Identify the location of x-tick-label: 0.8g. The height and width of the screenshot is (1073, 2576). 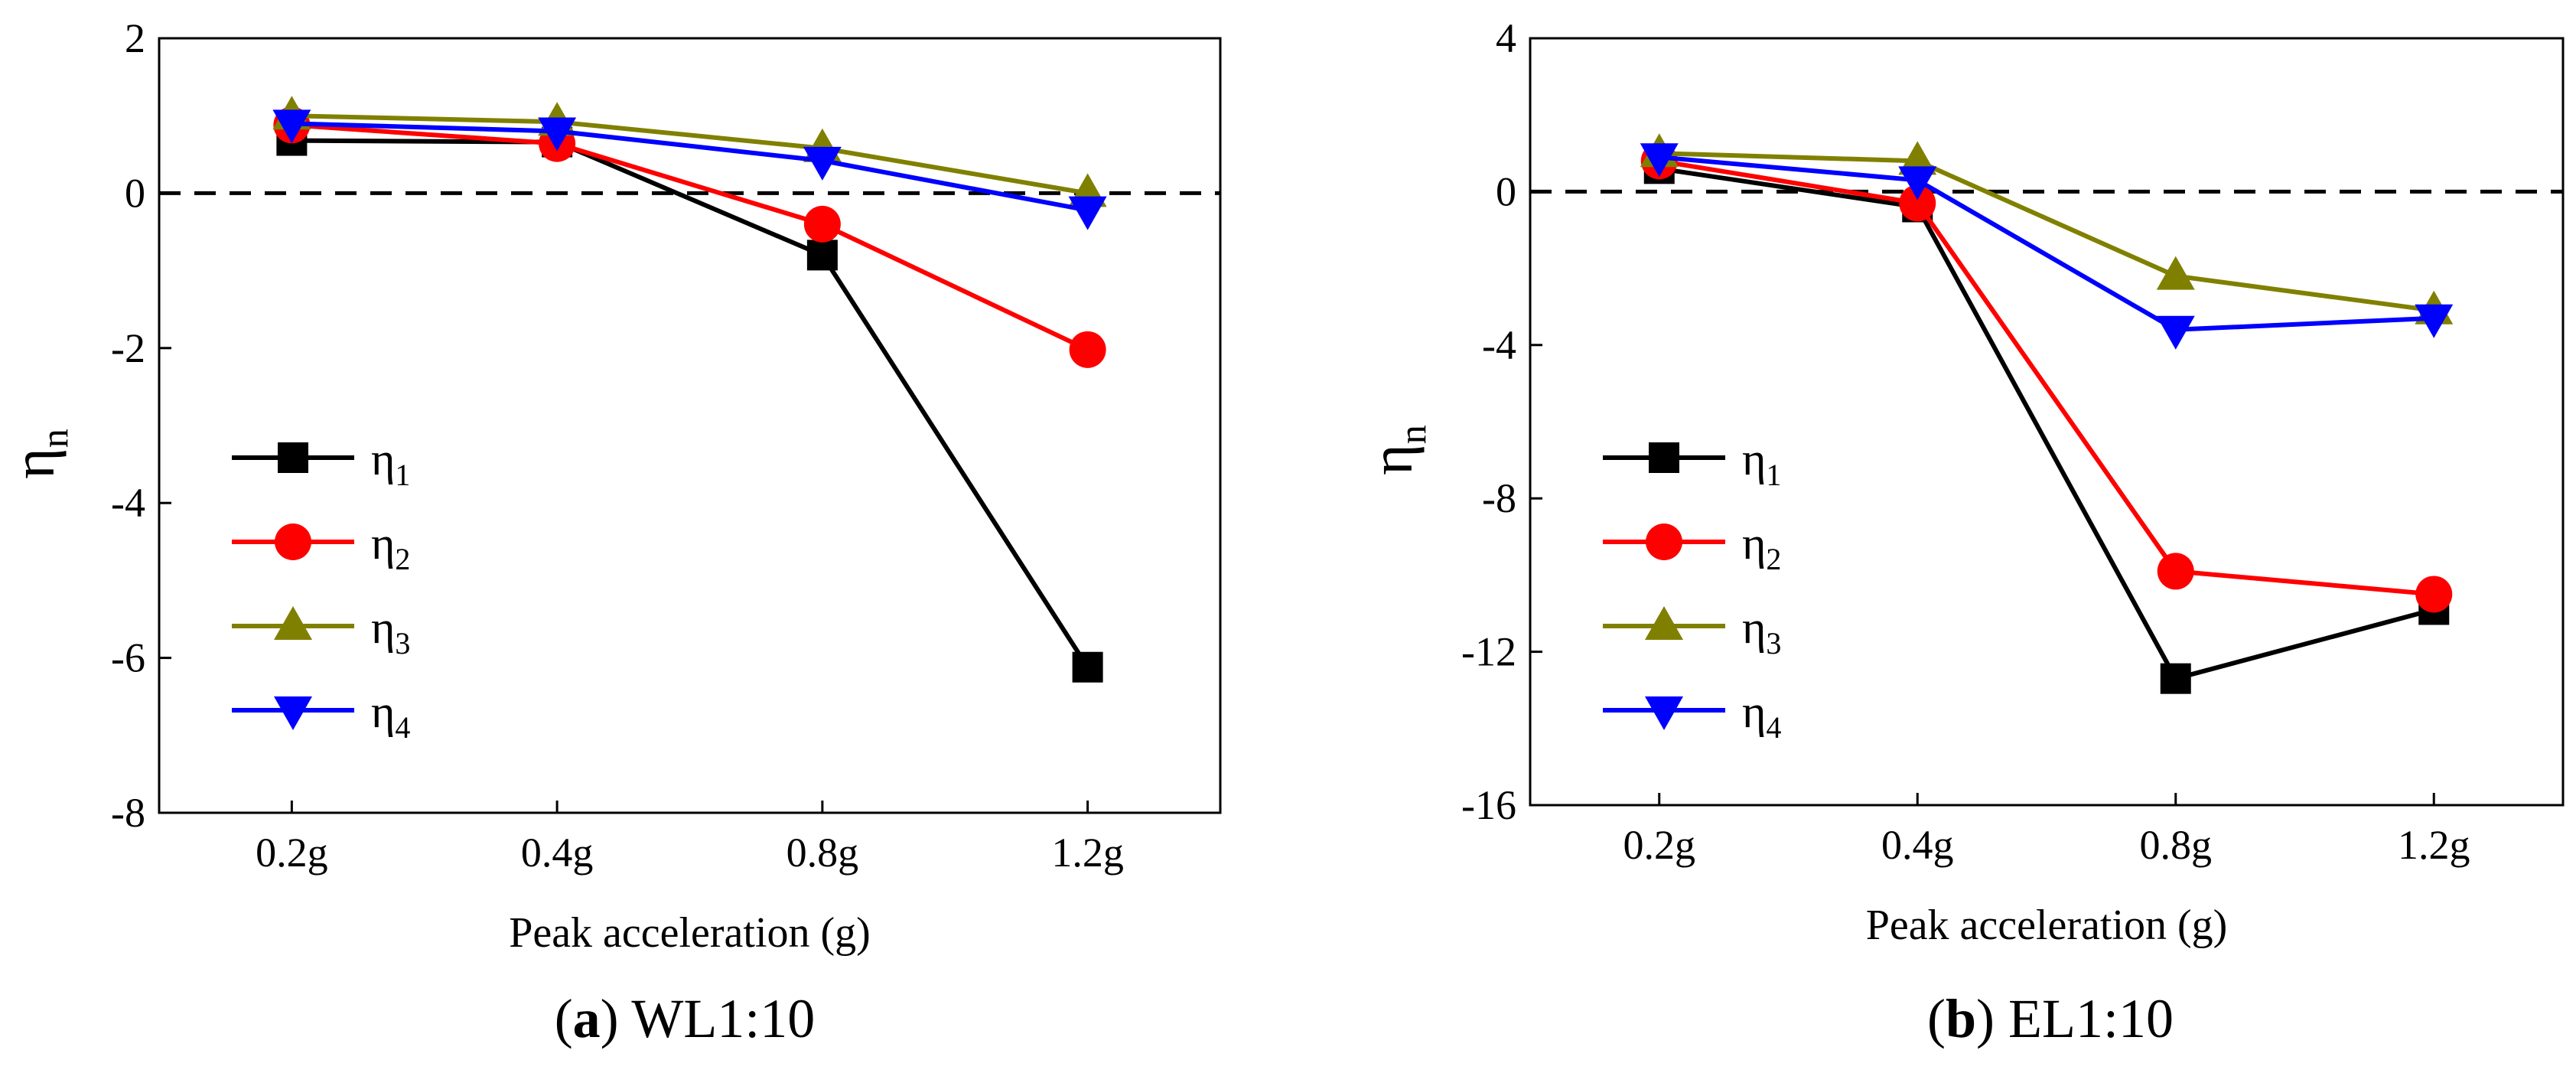
(2176, 845).